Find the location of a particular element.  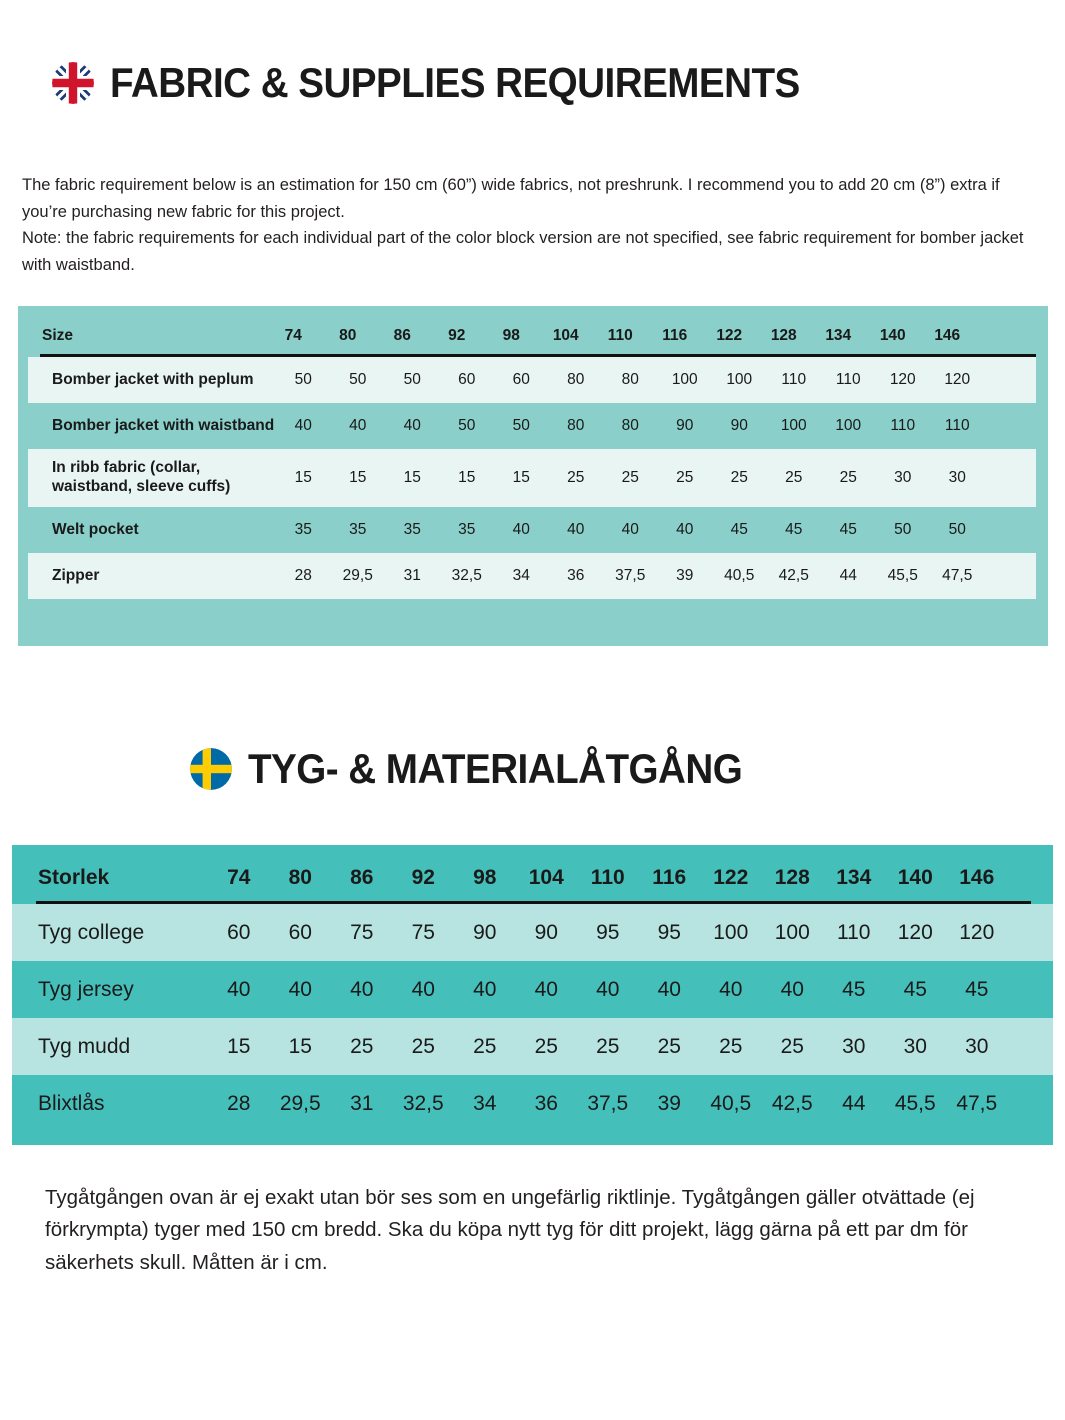

table-en-cell-0-8: 100 is located at coordinates (739, 379).